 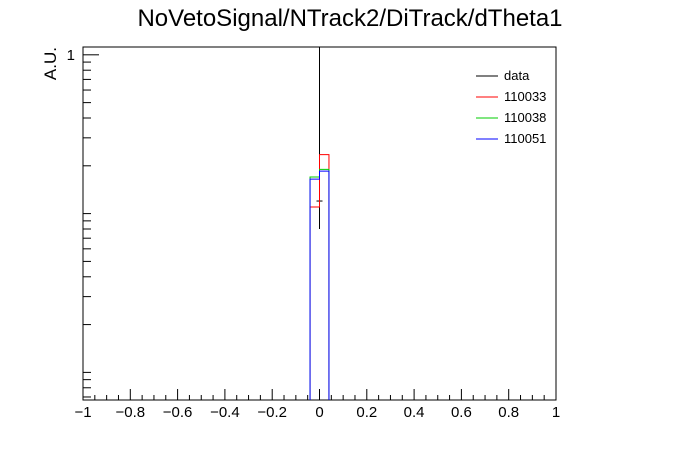 I want to click on y-tick-label: 1, so click(x=71, y=55).